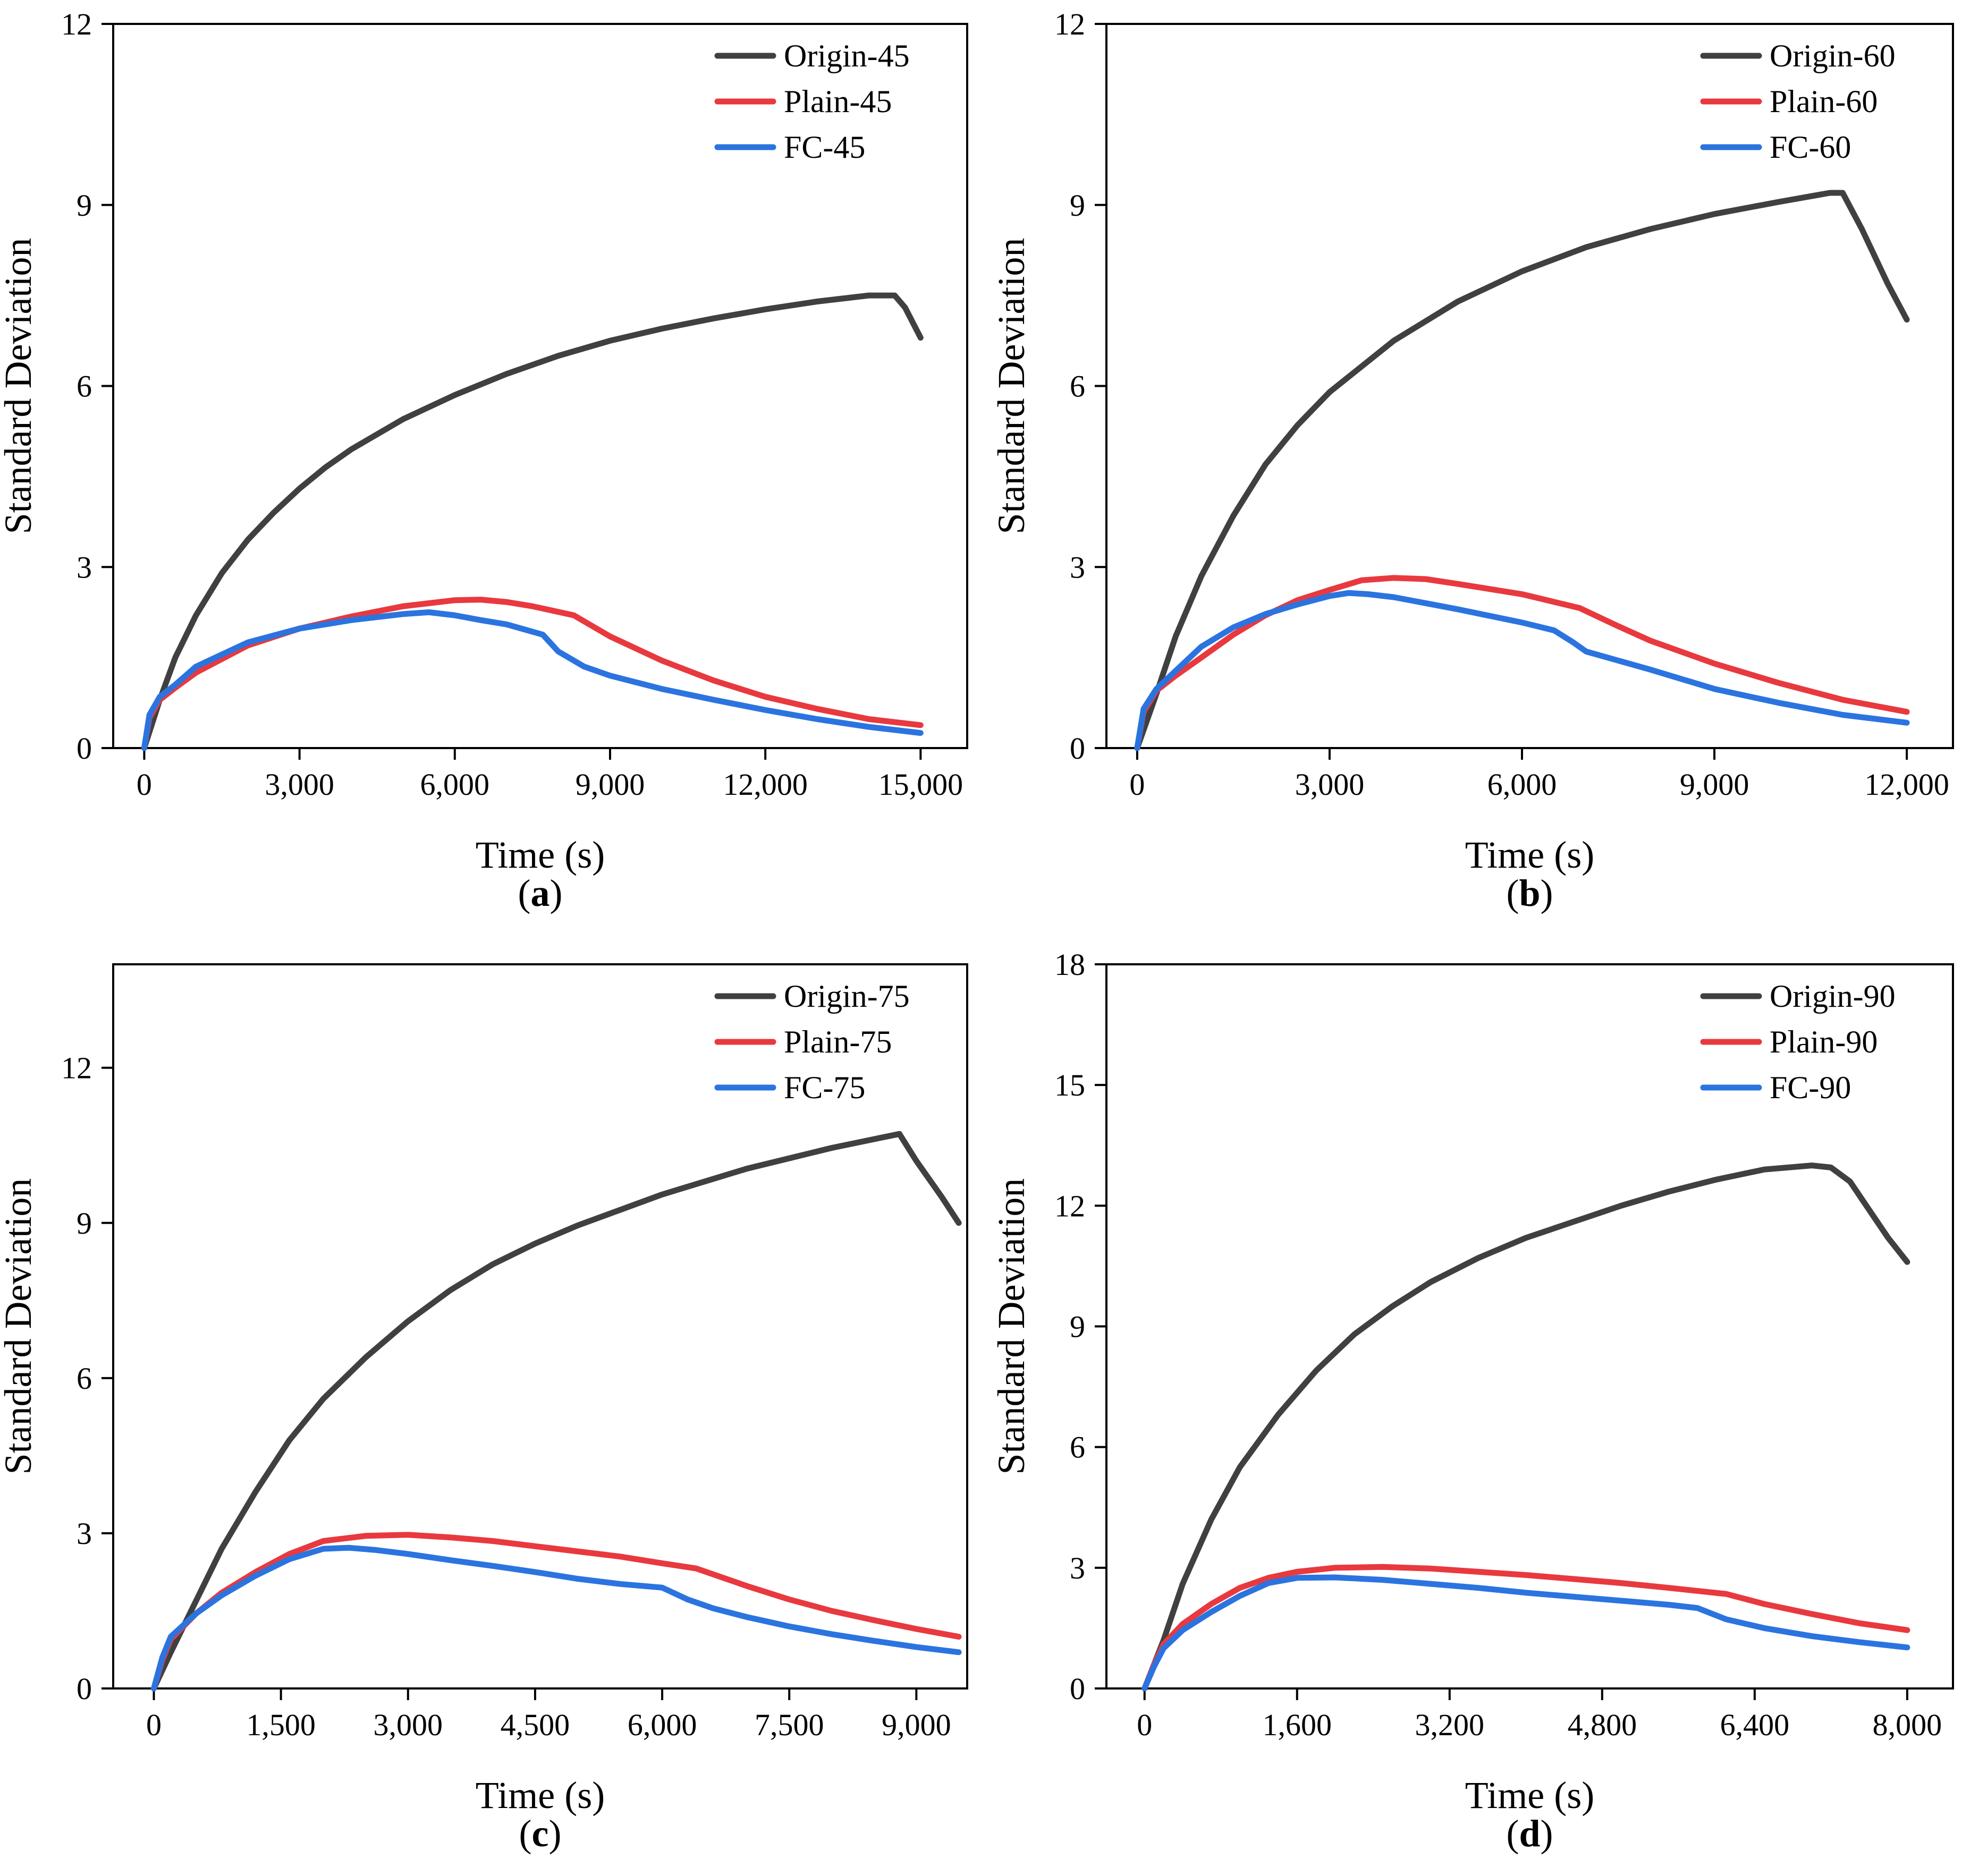  I want to click on panel-label: (b), so click(1529, 893).